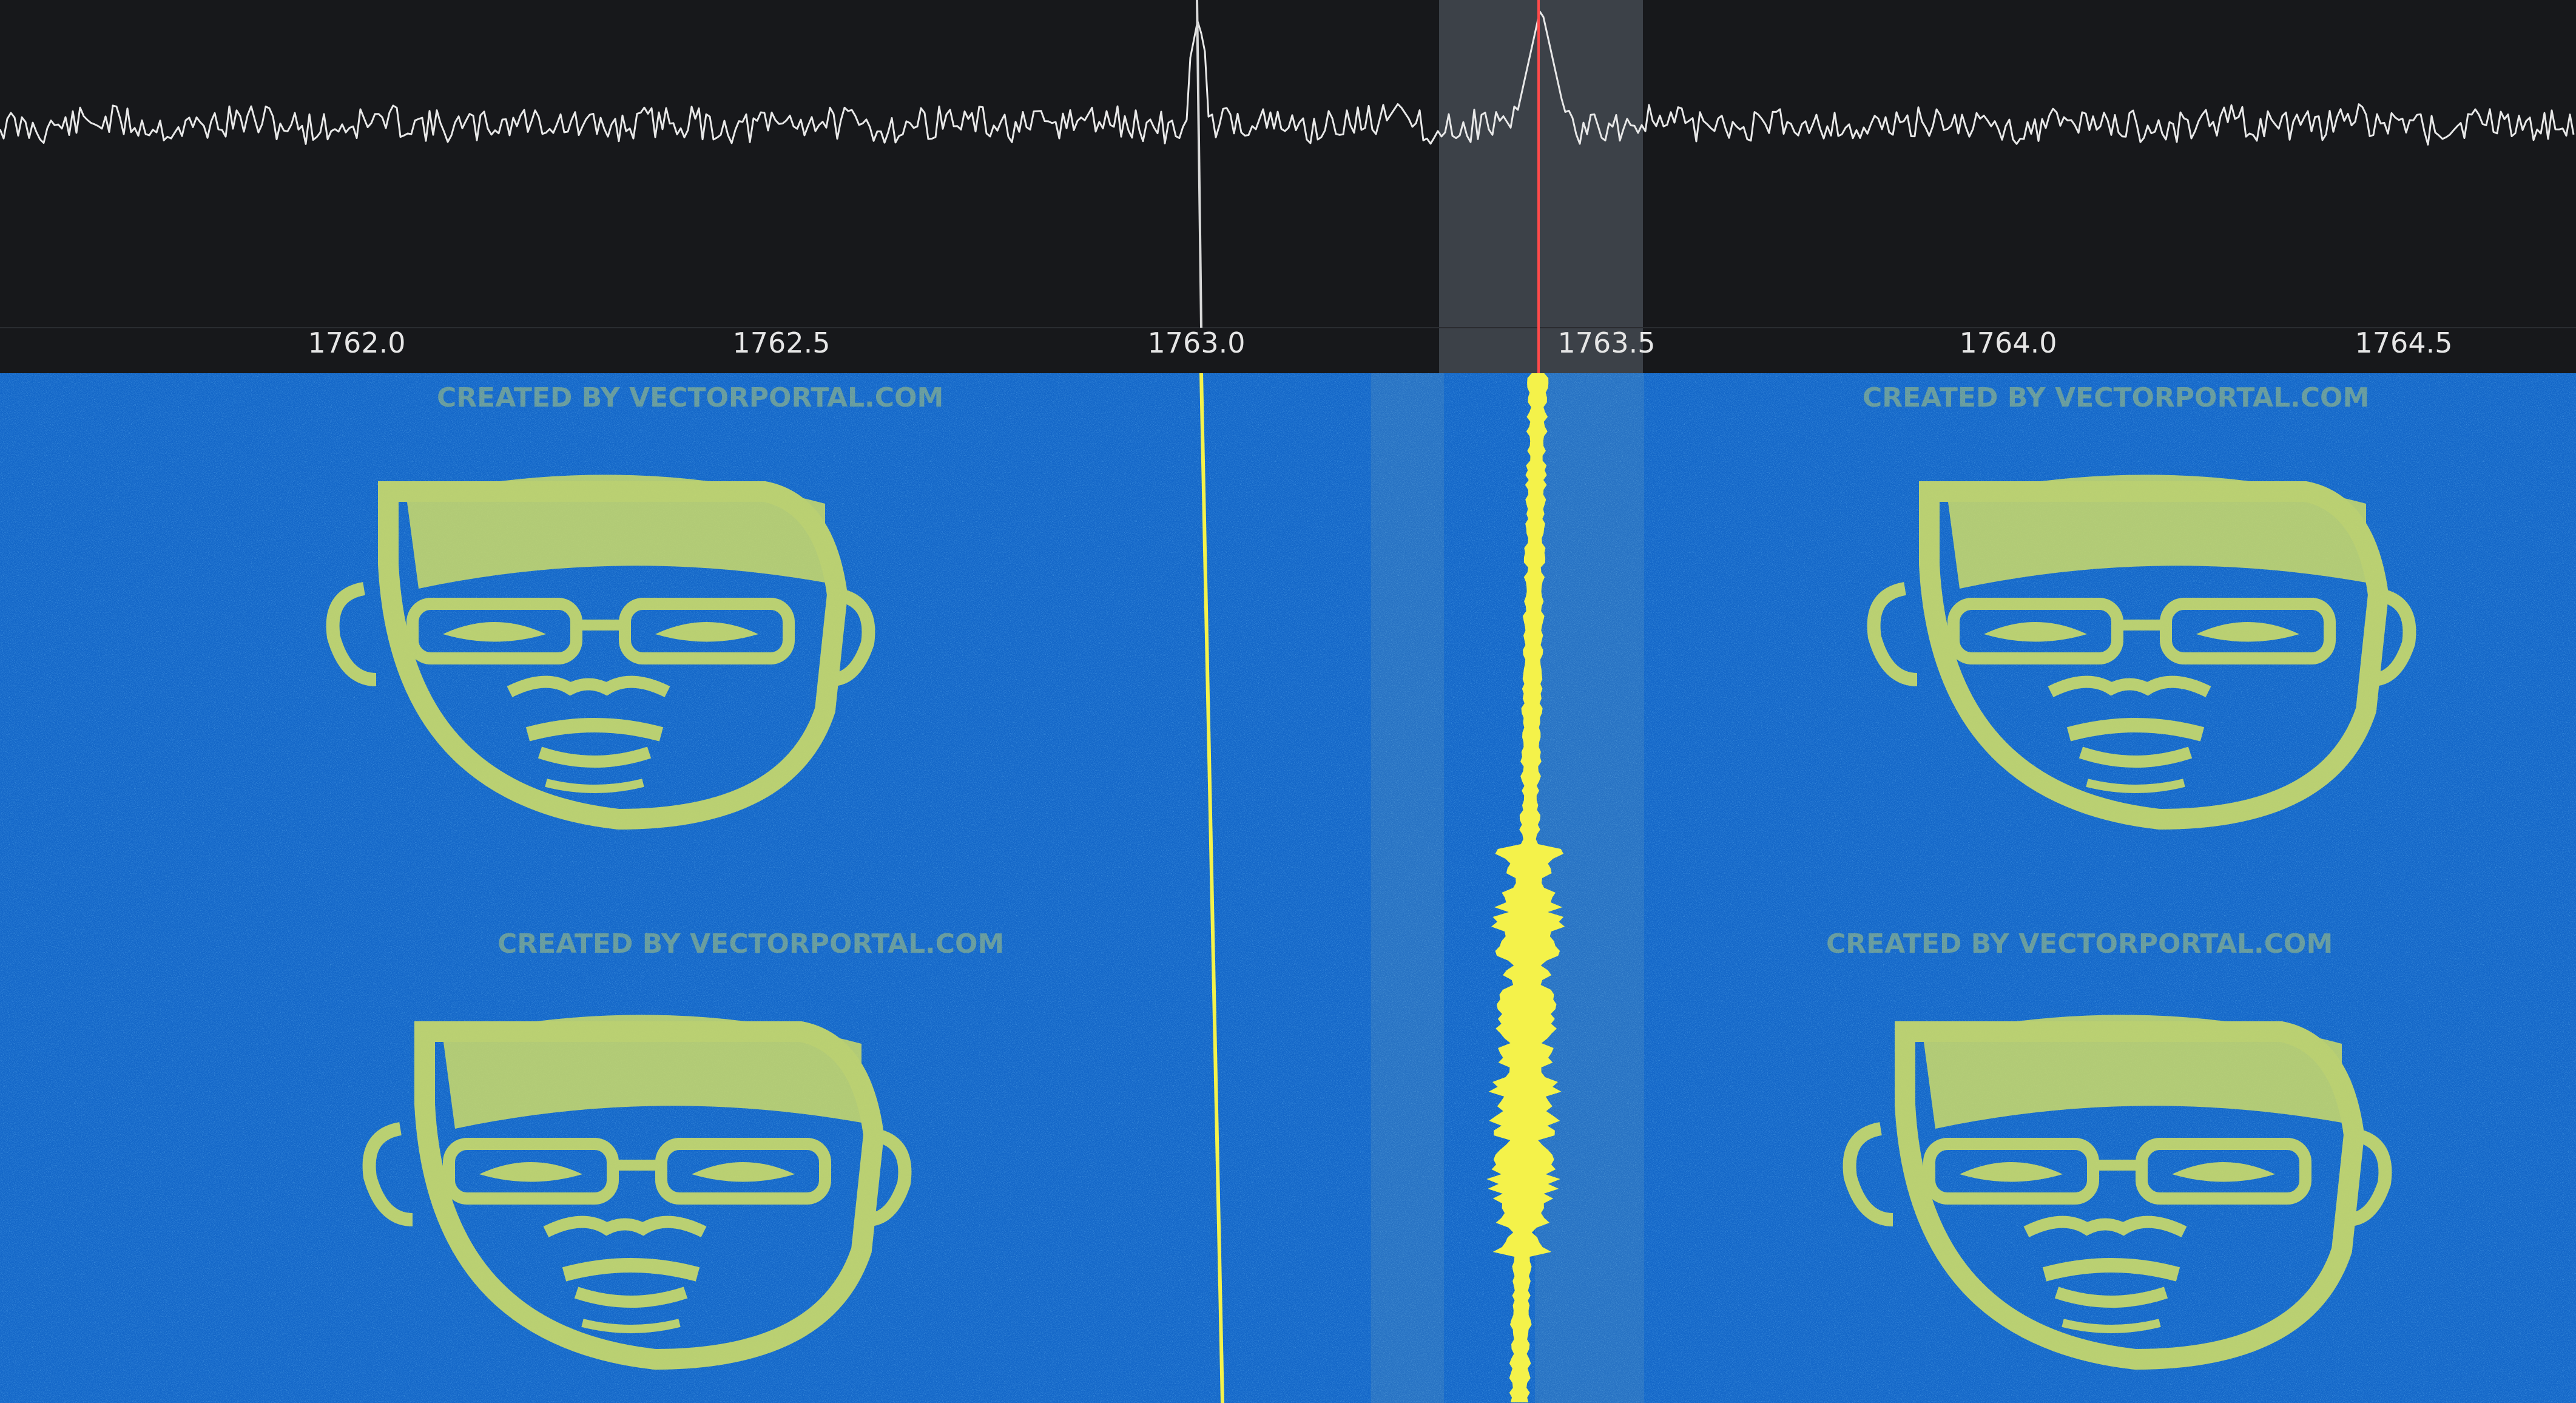 This screenshot has width=2576, height=1403. I want to click on frequency-tick-label: 1764.5, so click(2404, 342).